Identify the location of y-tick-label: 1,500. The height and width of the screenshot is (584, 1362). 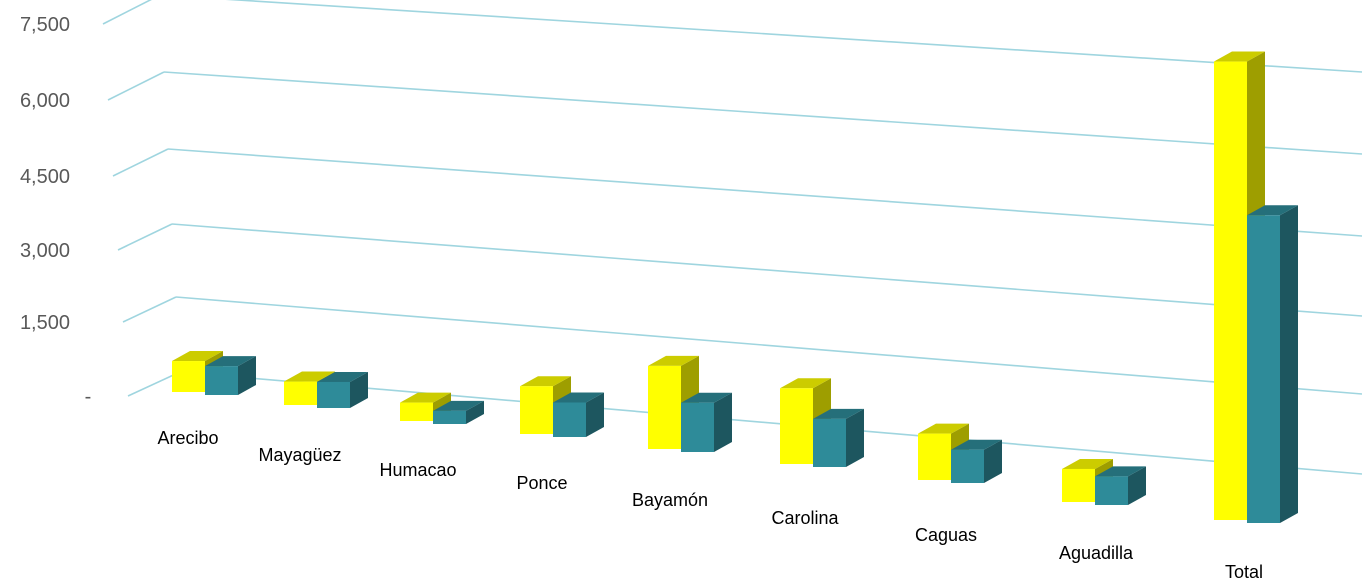
(45, 323).